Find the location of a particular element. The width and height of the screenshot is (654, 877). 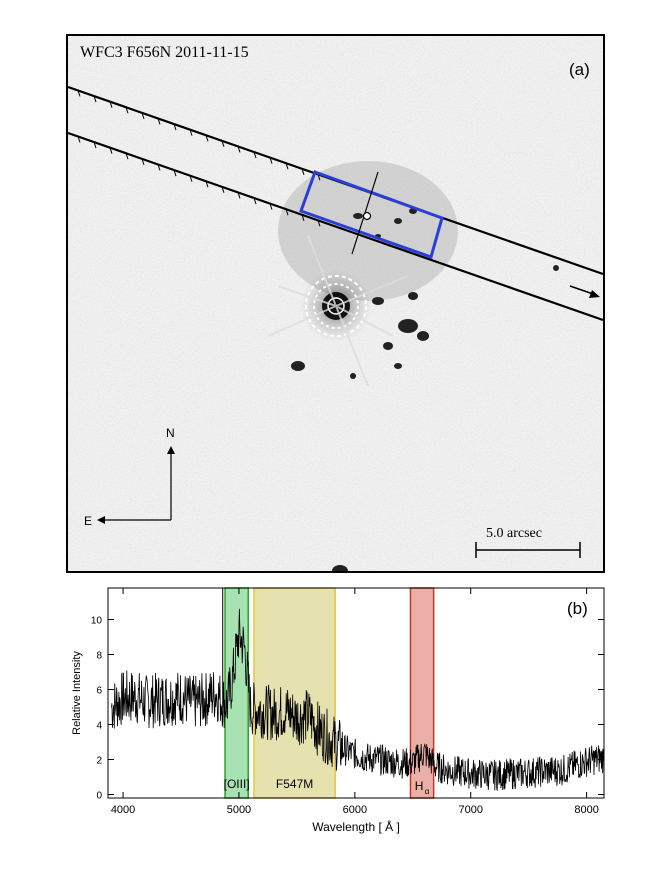

slit-direction-arrow is located at coordinates (584, 291).